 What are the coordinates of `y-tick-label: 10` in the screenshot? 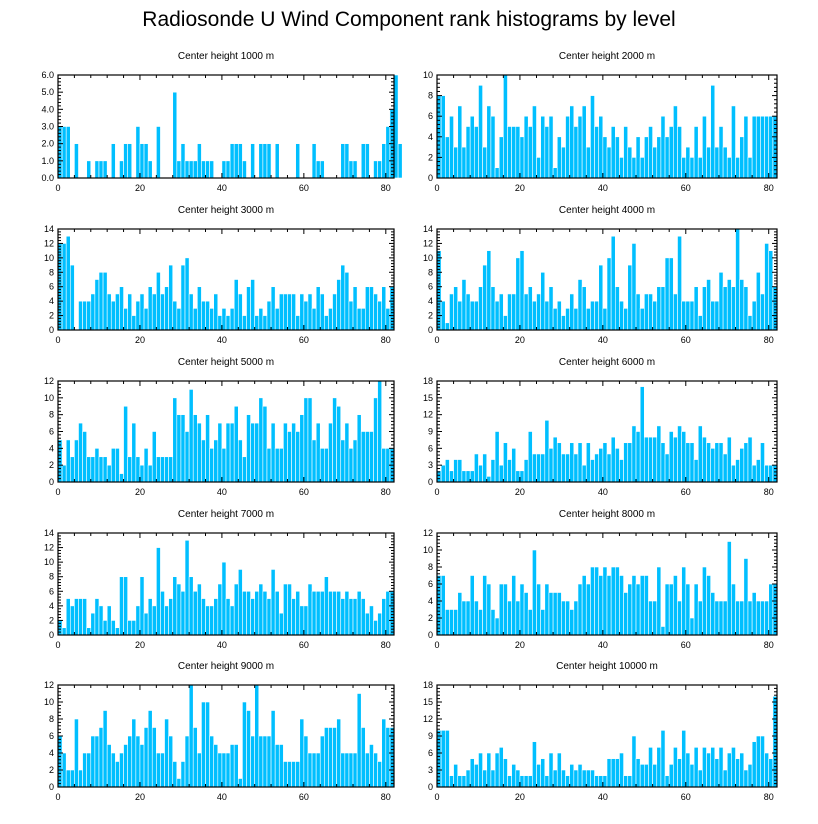 It's located at (49, 258).